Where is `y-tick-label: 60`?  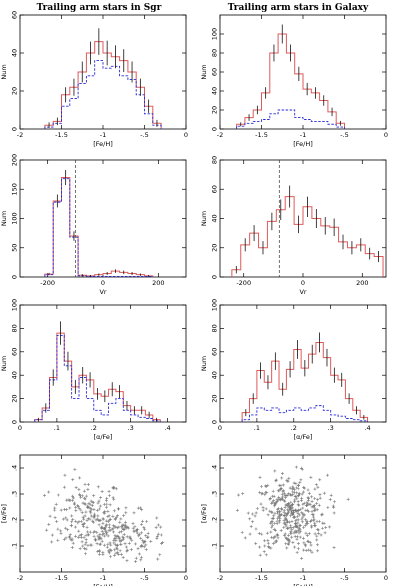 y-tick-label: 60 is located at coordinates (214, 352).